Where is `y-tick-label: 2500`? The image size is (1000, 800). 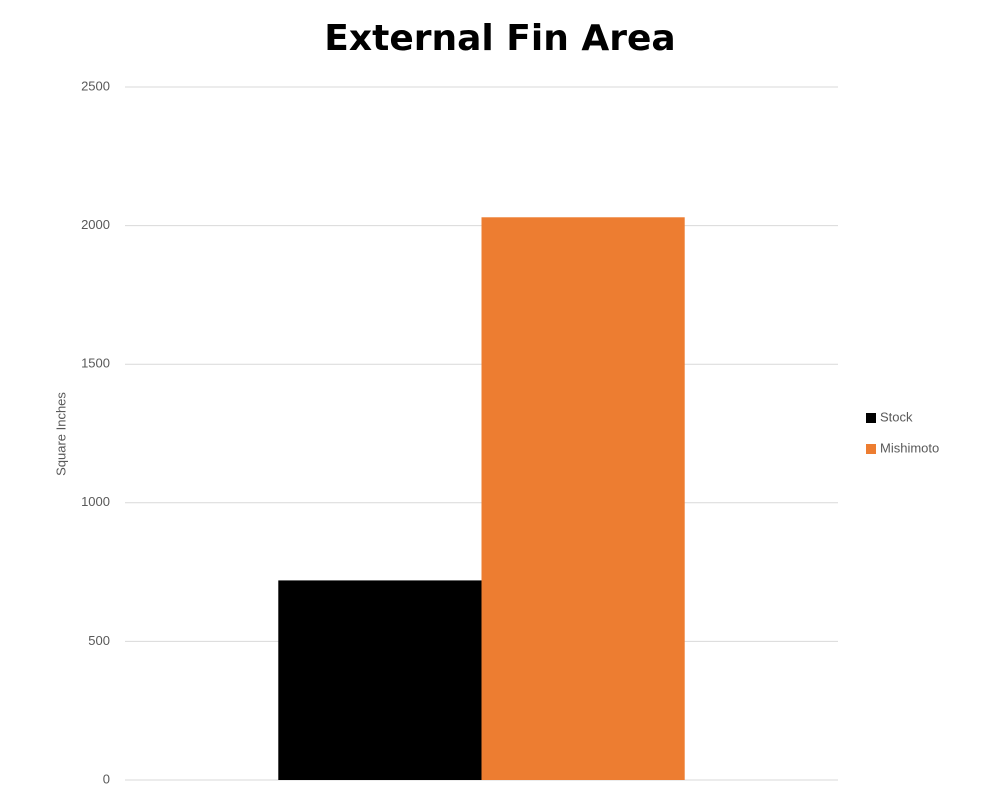 y-tick-label: 2500 is located at coordinates (95, 85).